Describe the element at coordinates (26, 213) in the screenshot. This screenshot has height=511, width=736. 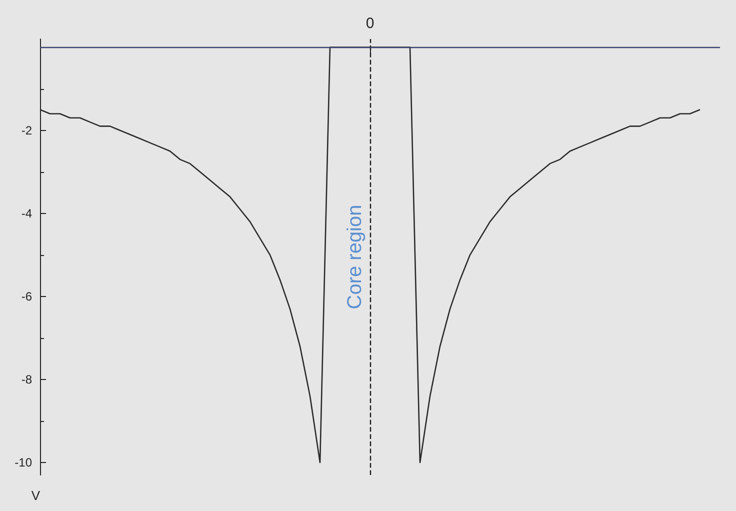
I see `y-tick-label: -4` at that location.